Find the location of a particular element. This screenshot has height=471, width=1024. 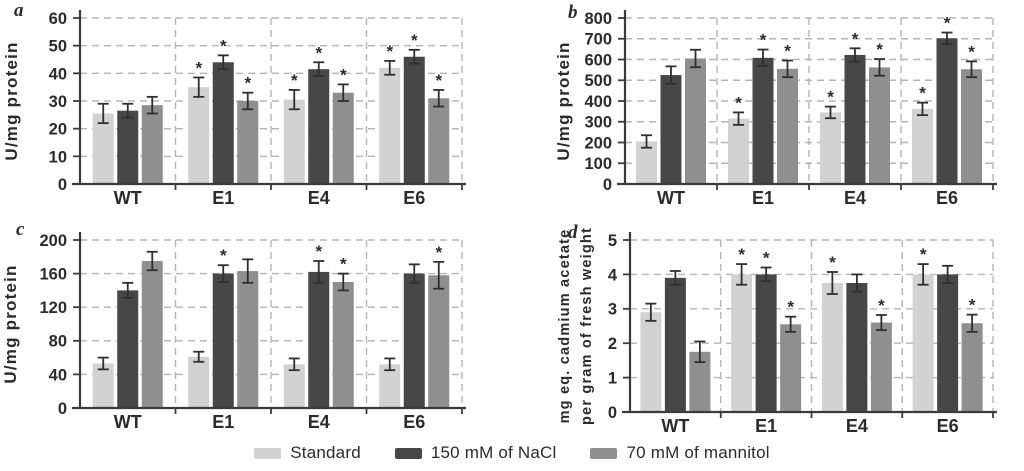

y-tick-label: 500 is located at coordinates (598, 81).